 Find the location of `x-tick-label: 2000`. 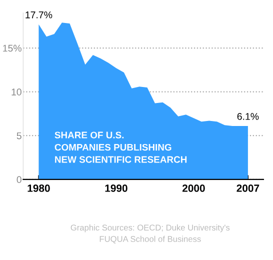

x-tick-label: 2000 is located at coordinates (193, 188).